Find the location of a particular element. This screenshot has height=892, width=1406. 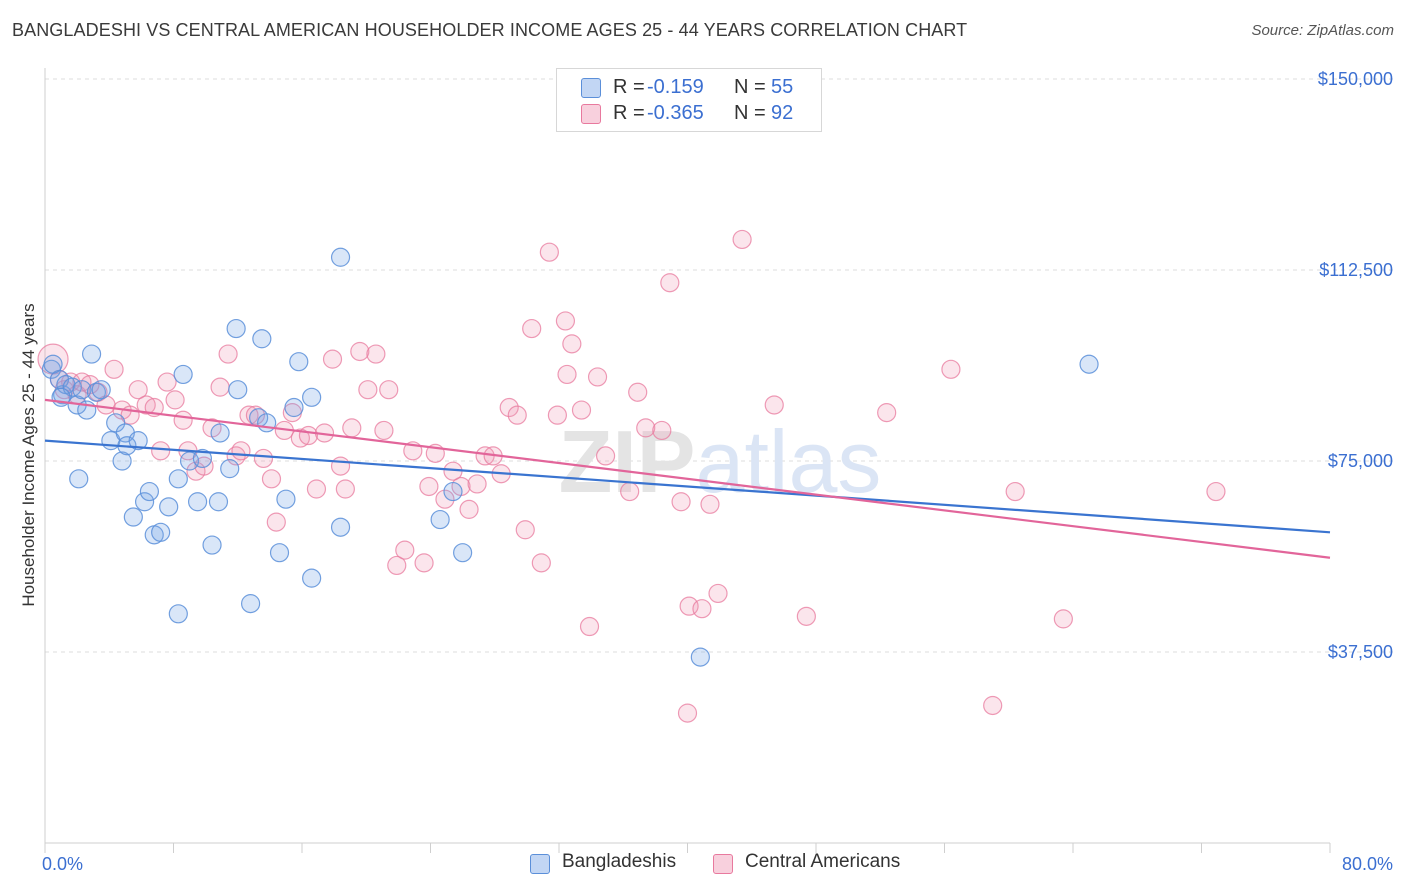

legend-r-value: -0.365 is located at coordinates (675, 113).